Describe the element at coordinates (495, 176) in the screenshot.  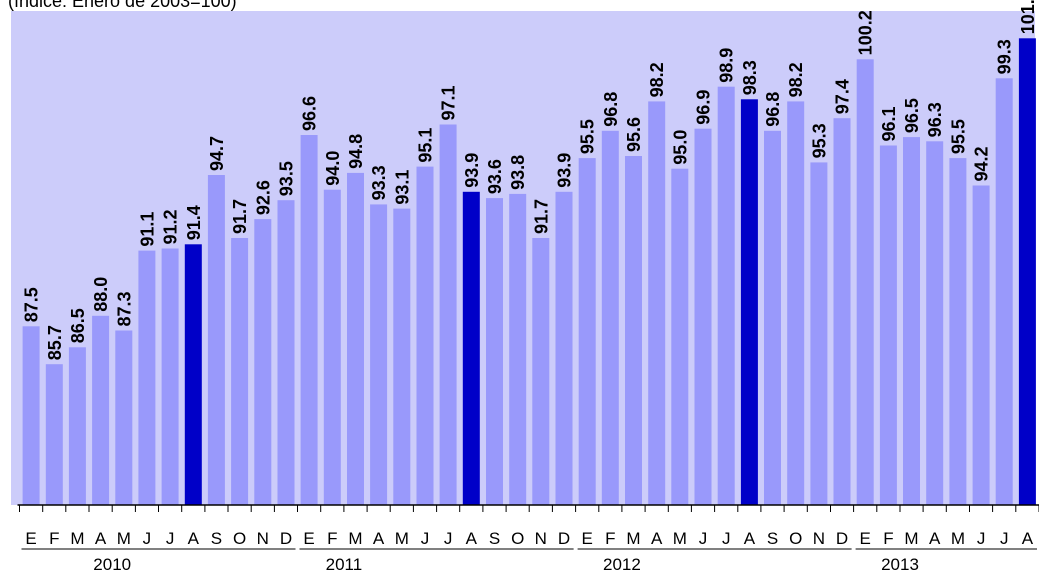
I see `bar-value-label: 93.6` at that location.